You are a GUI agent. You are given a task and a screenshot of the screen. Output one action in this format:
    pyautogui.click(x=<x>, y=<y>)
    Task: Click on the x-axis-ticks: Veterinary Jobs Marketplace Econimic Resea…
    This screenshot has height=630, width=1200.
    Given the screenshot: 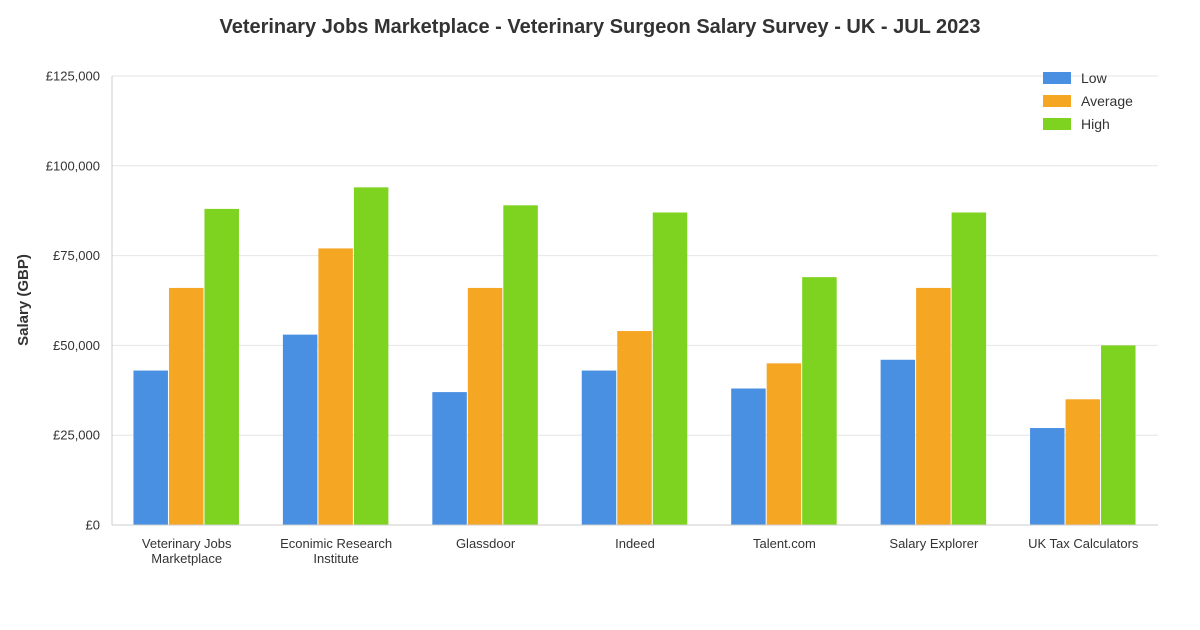 What is the action you would take?
    pyautogui.click(x=640, y=551)
    